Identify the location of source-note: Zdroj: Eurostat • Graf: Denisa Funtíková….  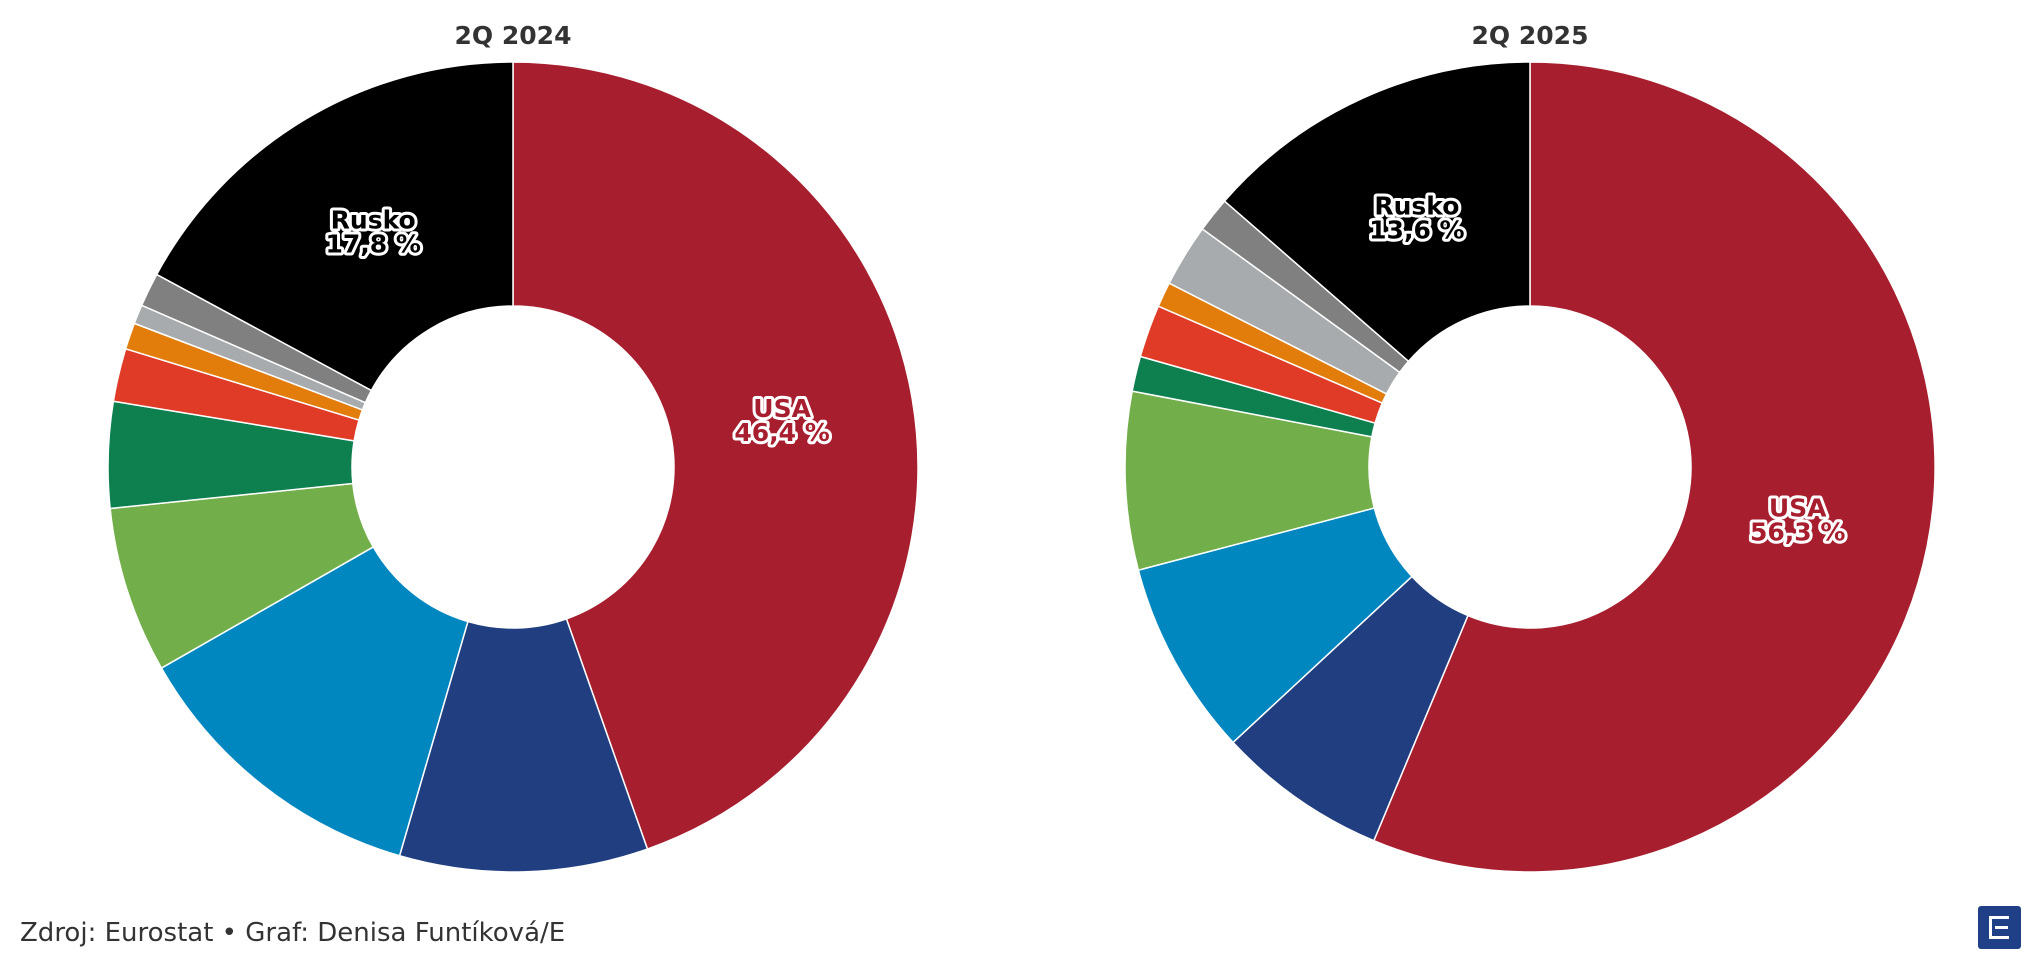
(293, 933).